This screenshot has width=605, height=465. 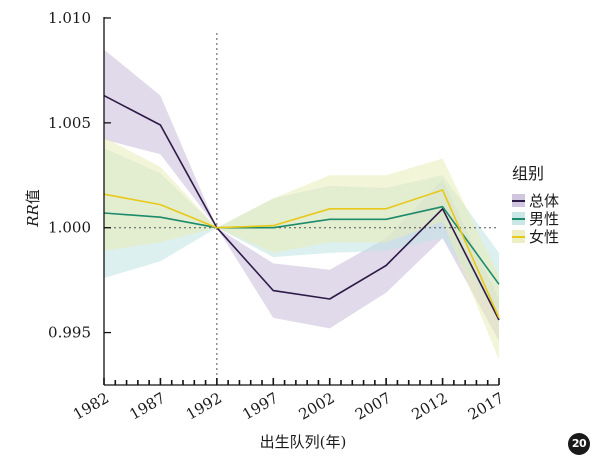 I want to click on figure-number-badge: 20, so click(x=579, y=444).